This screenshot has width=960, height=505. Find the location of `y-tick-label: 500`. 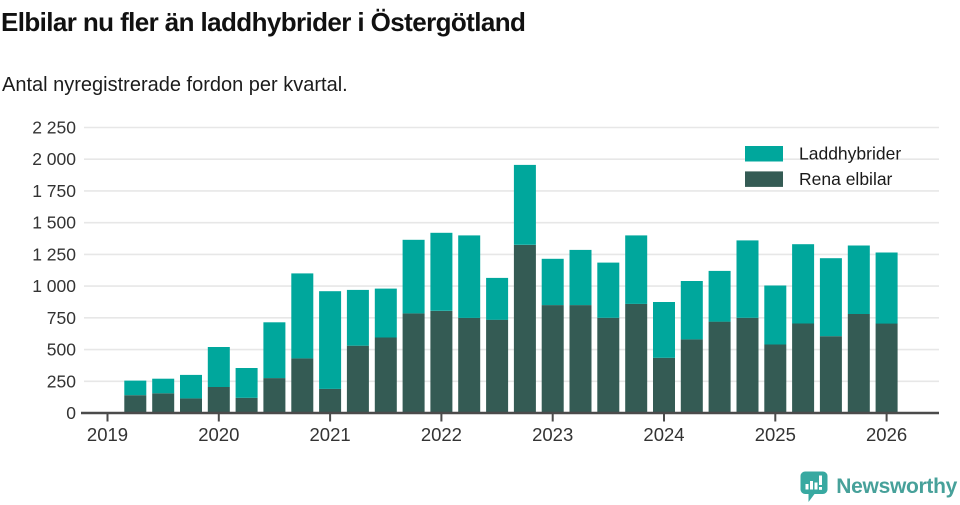

y-tick-label: 500 is located at coordinates (61, 350).